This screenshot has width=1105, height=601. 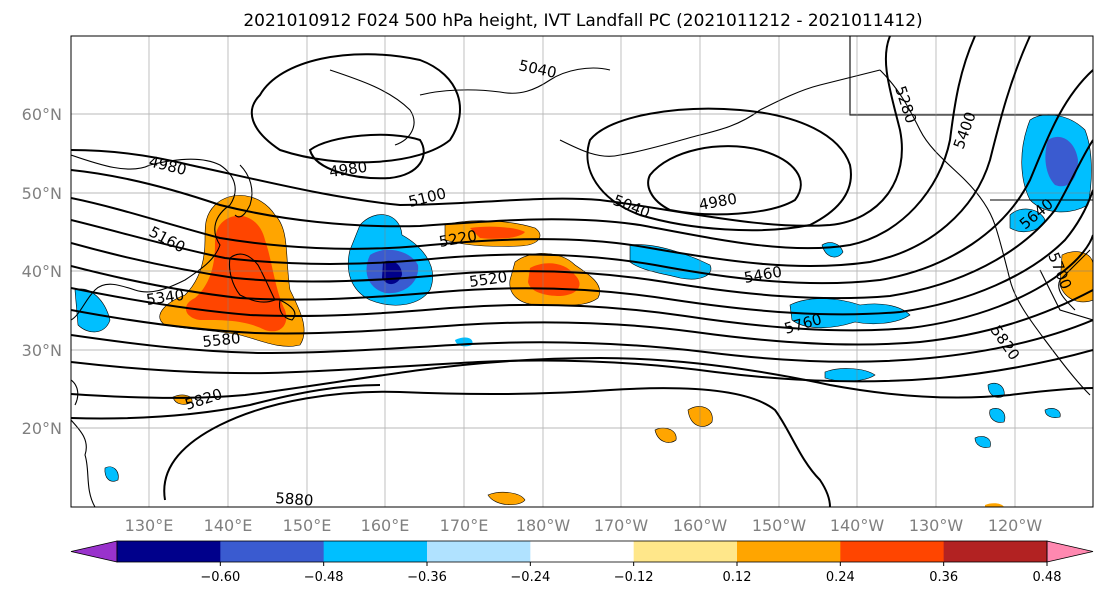 What do you see at coordinates (42, 114) in the screenshot?
I see `lat-label: 60°N` at bounding box center [42, 114].